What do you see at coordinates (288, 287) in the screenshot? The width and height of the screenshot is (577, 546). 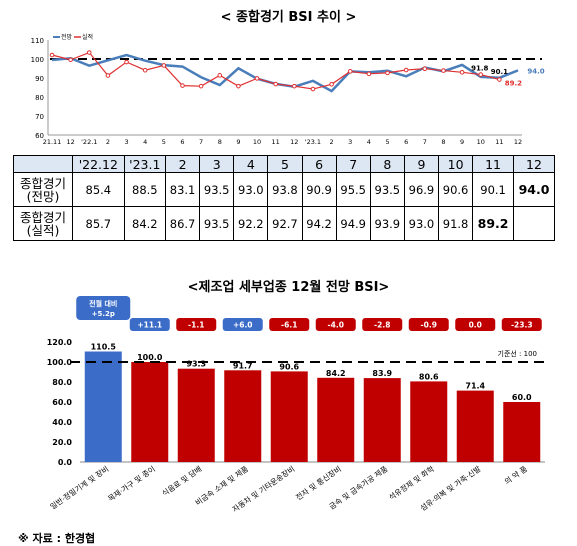 I see `sector-chart-title: <제조업 세부업종 12월 전망 BSI>` at bounding box center [288, 287].